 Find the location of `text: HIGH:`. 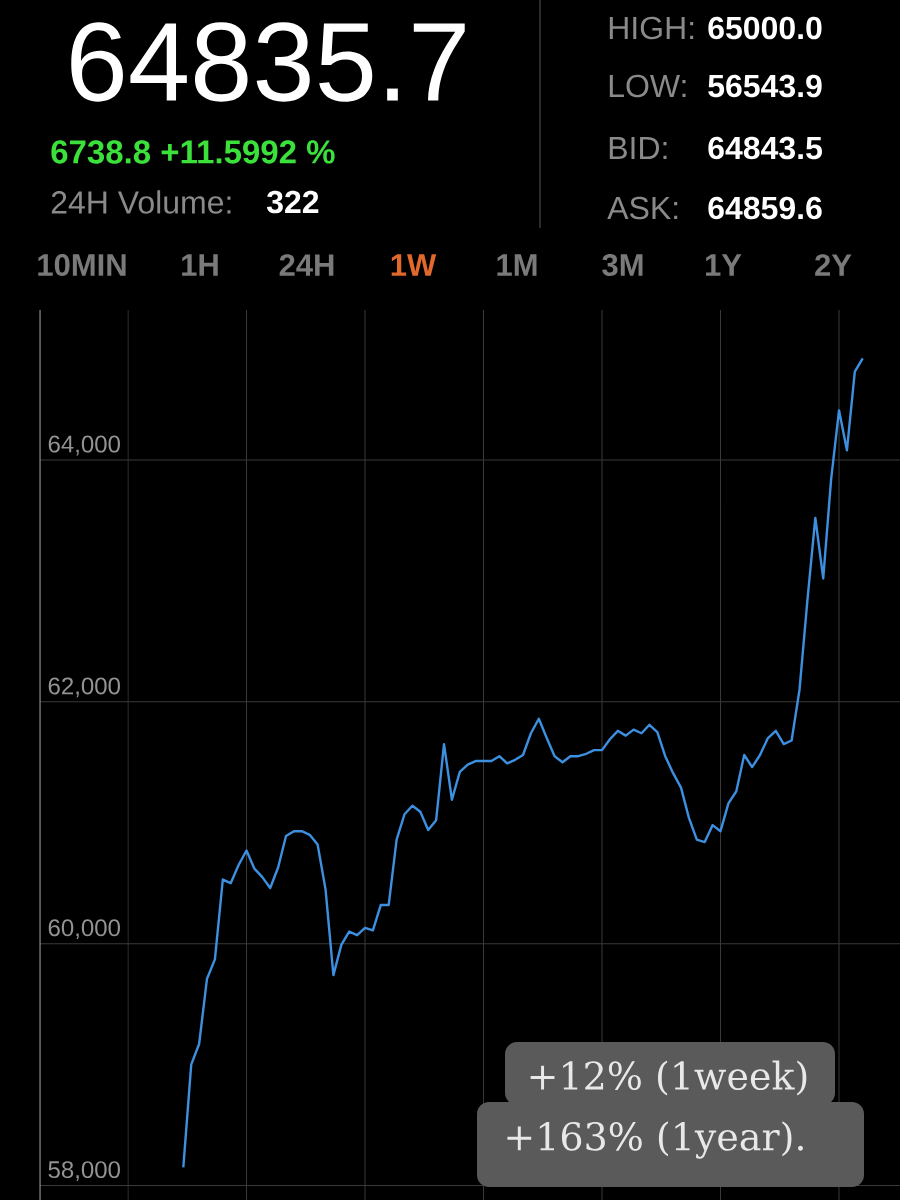

text: HIGH: is located at coordinates (651, 28).